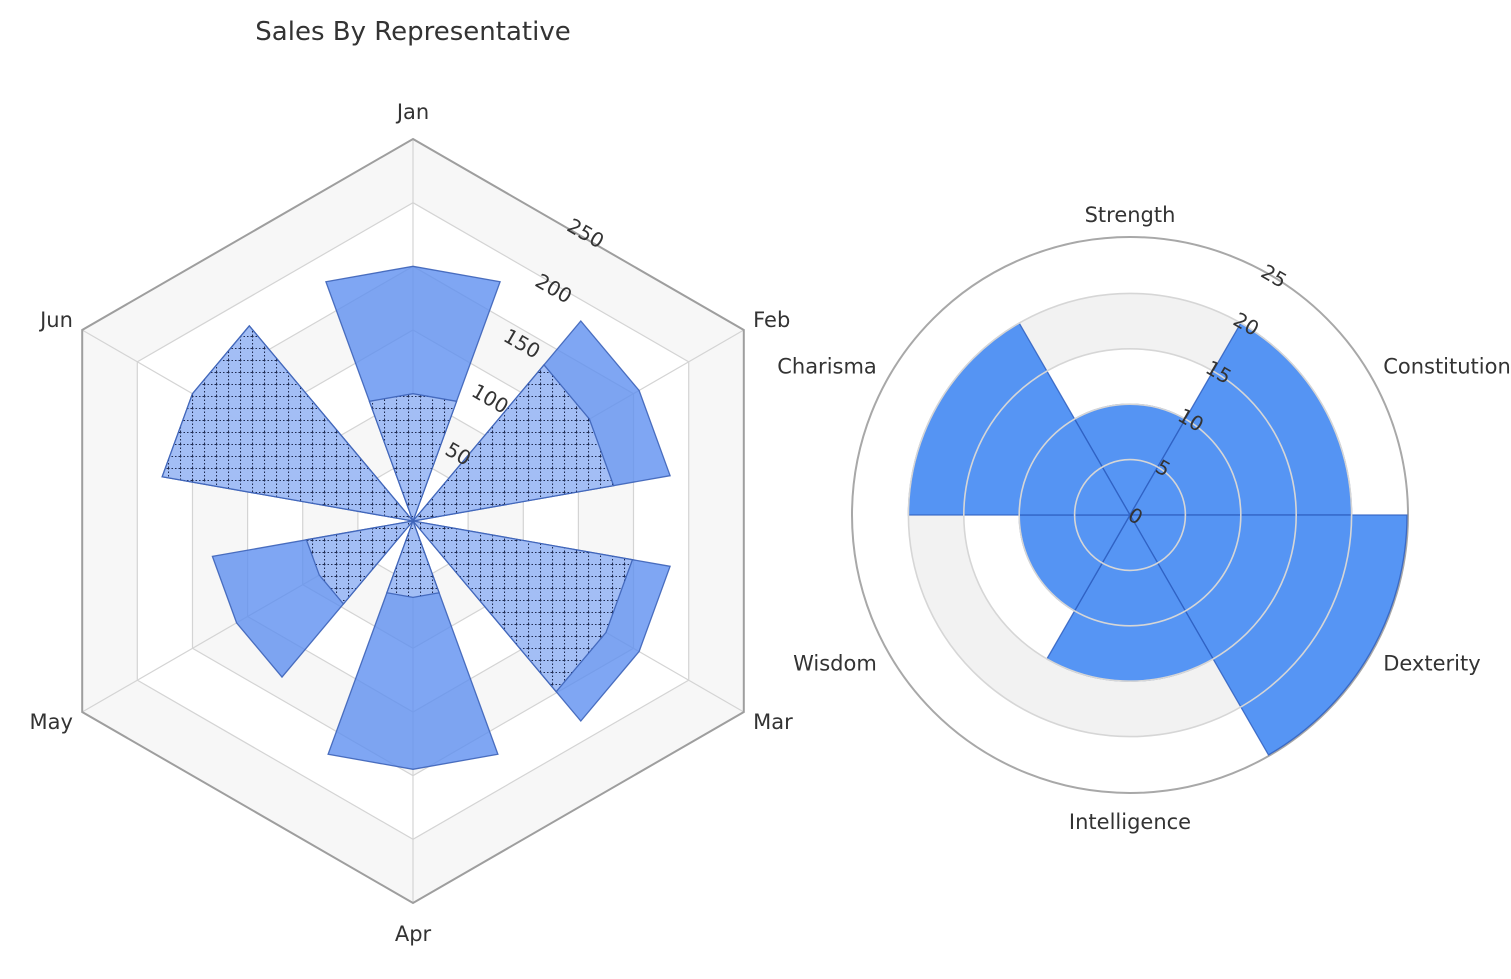 The height and width of the screenshot is (979, 1511). I want to click on category-label-constitution: Constitution, so click(1447, 367).